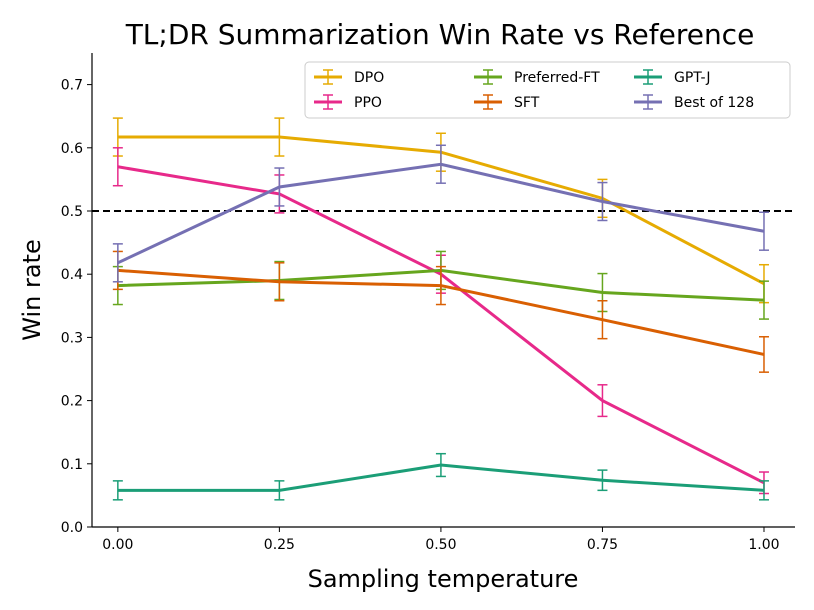 The width and height of the screenshot is (814, 610). I want to click on legend-item: Best of 128, so click(694, 102).